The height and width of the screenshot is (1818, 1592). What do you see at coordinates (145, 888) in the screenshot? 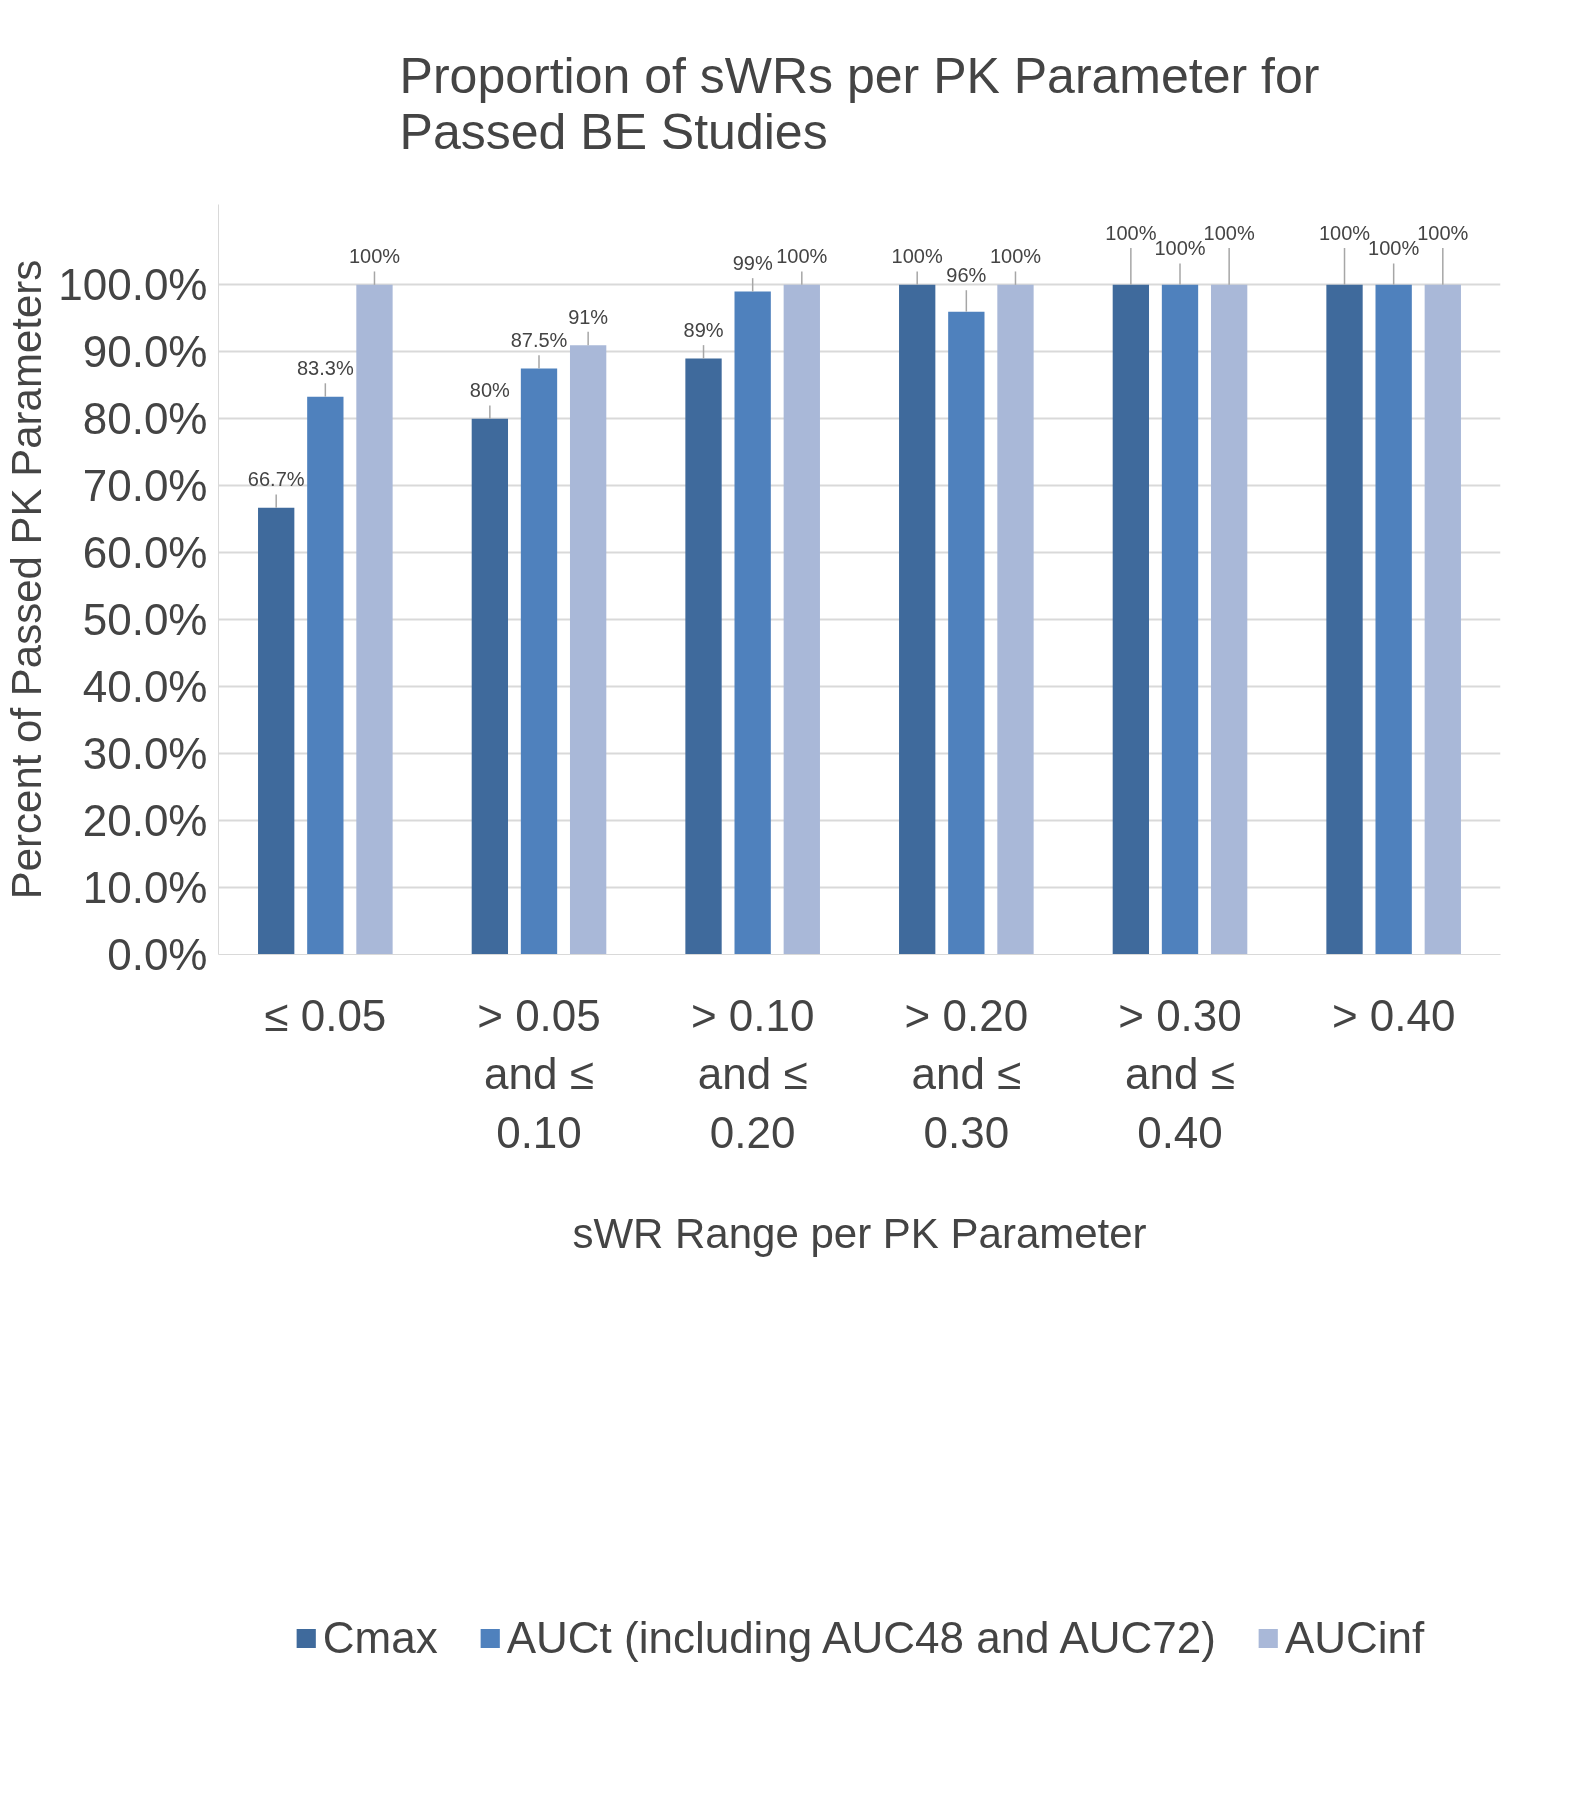
I see `y-tick-label: 10.0%` at bounding box center [145, 888].